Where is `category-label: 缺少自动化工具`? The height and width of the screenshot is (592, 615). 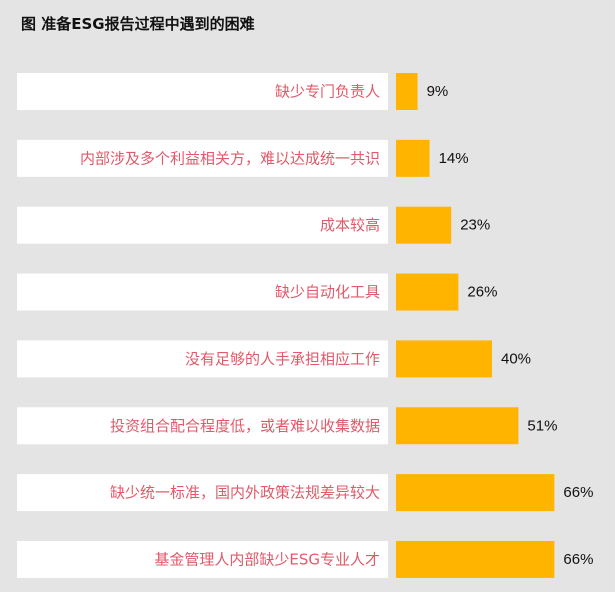
category-label: 缺少自动化工具 is located at coordinates (327, 292).